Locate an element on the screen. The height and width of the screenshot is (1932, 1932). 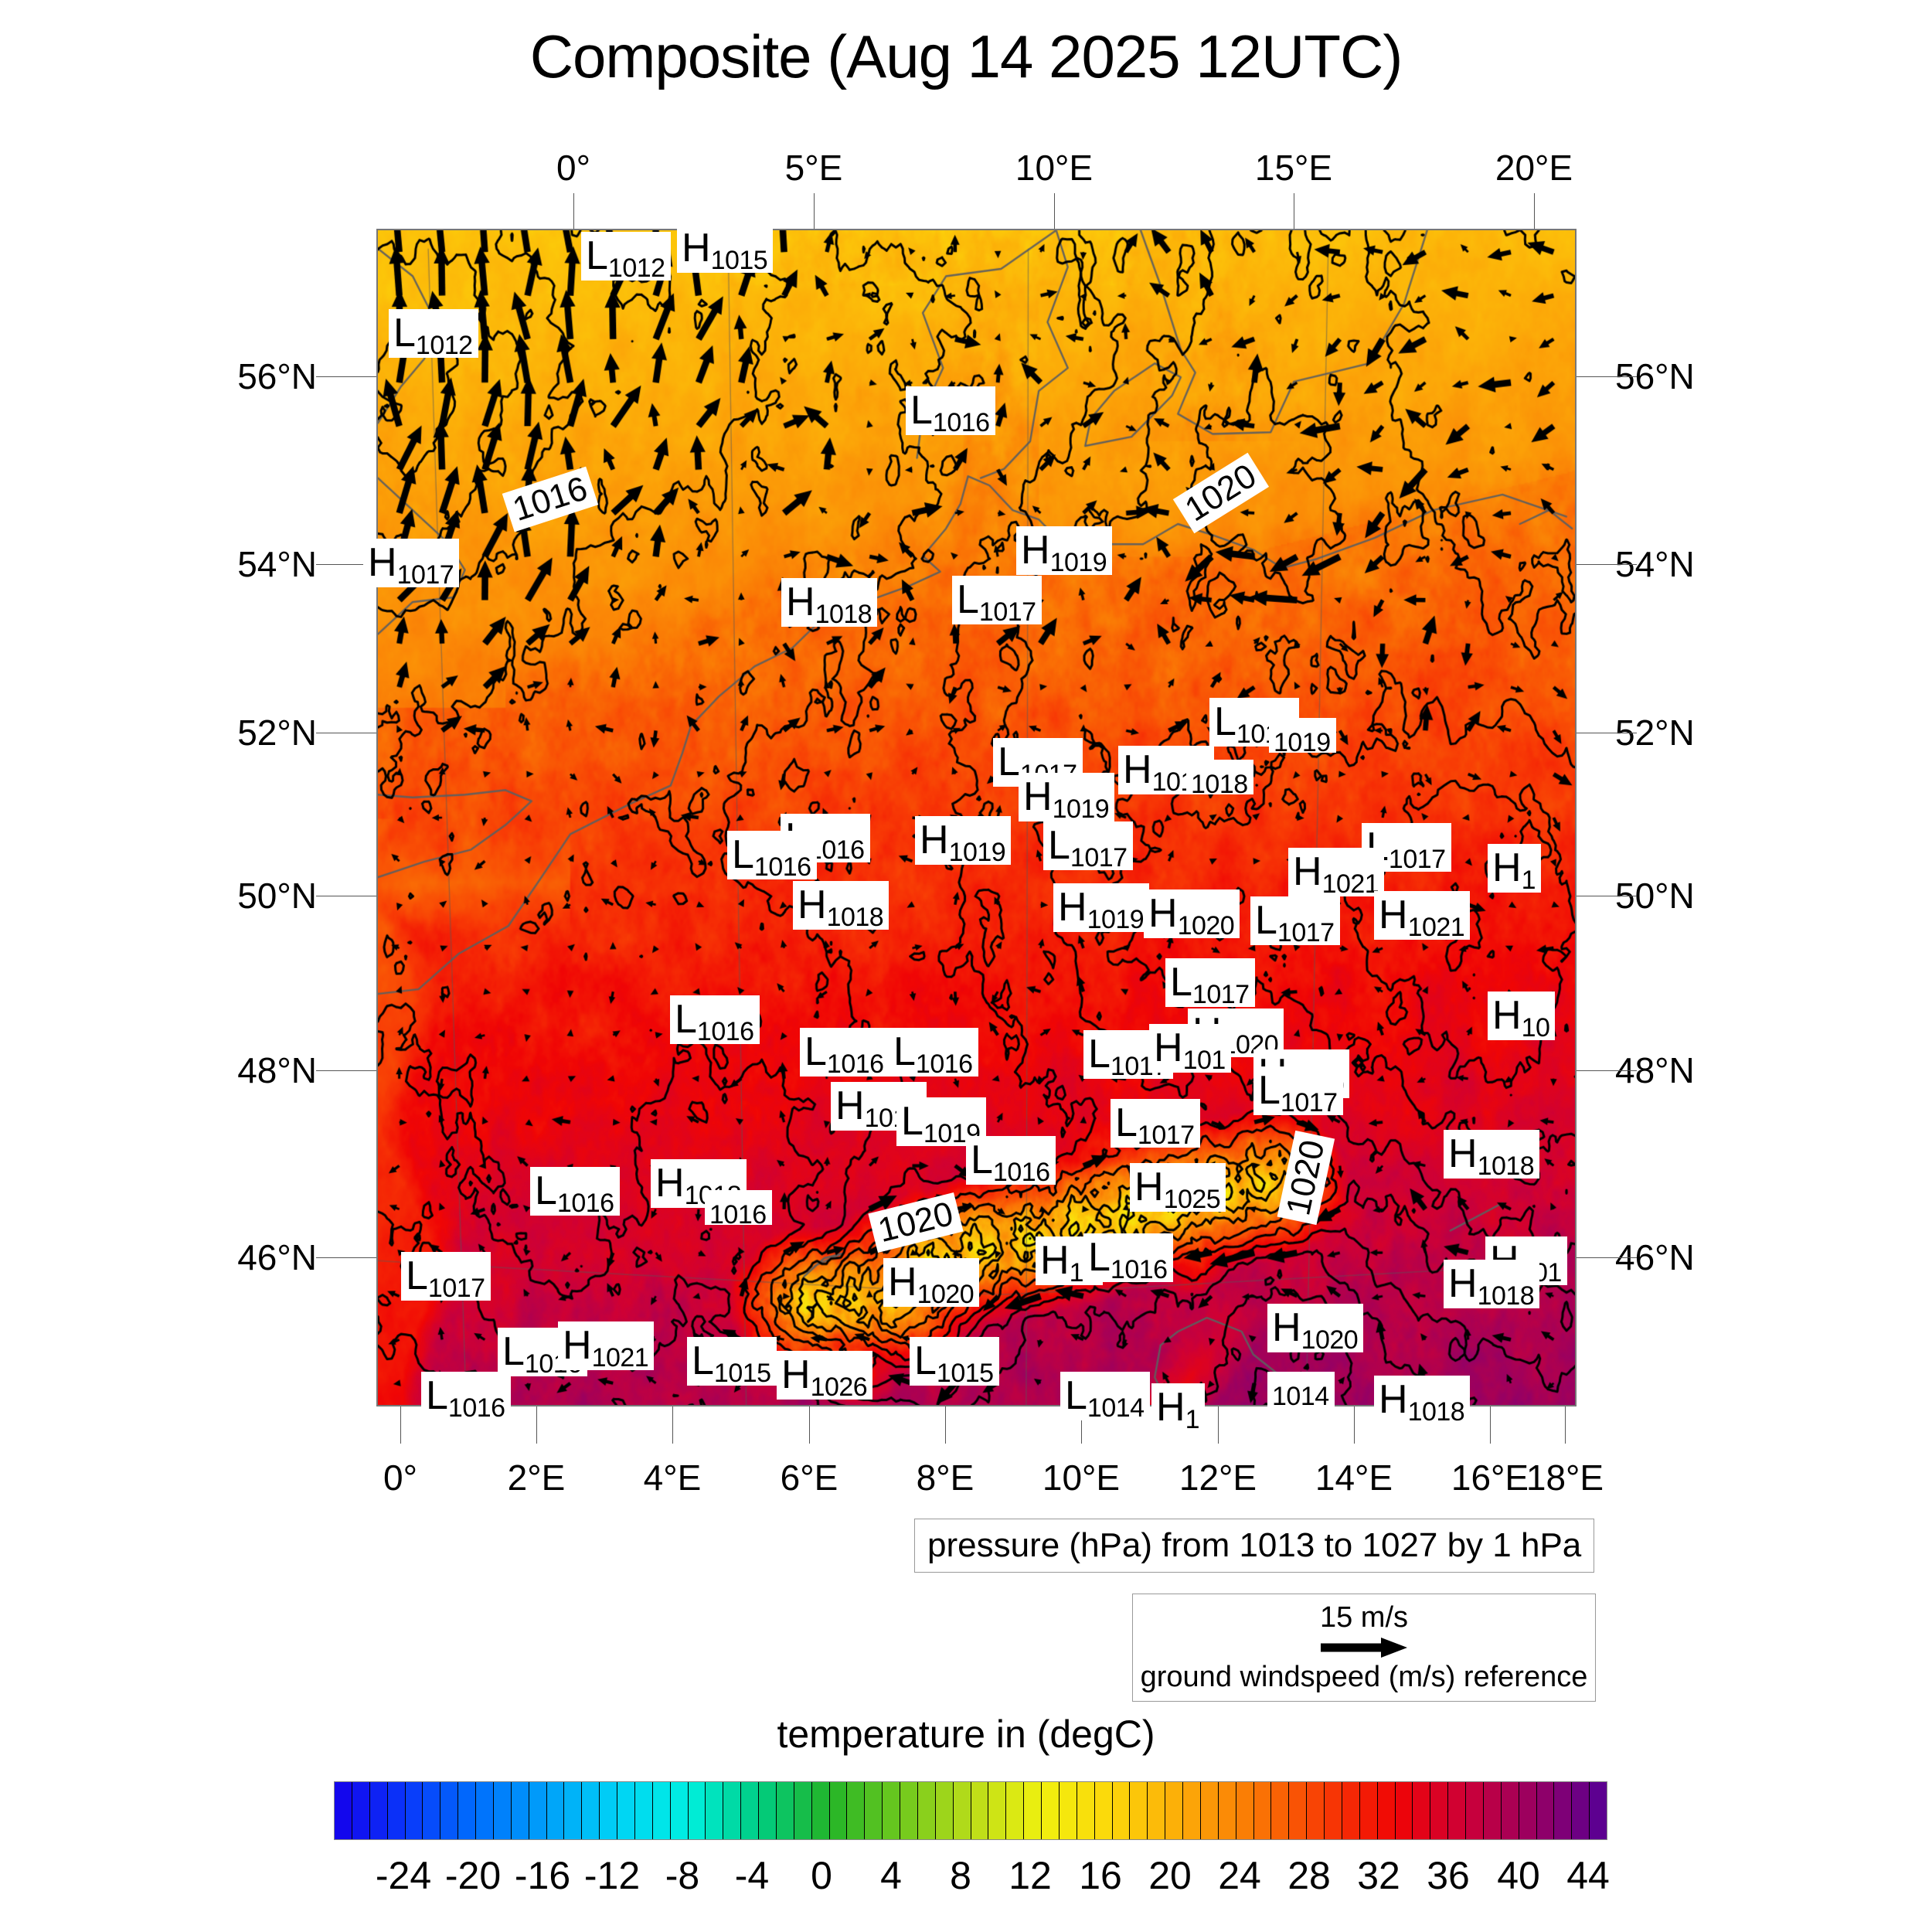
low-pressure-center-31: L1016 is located at coordinates (934, 1052).